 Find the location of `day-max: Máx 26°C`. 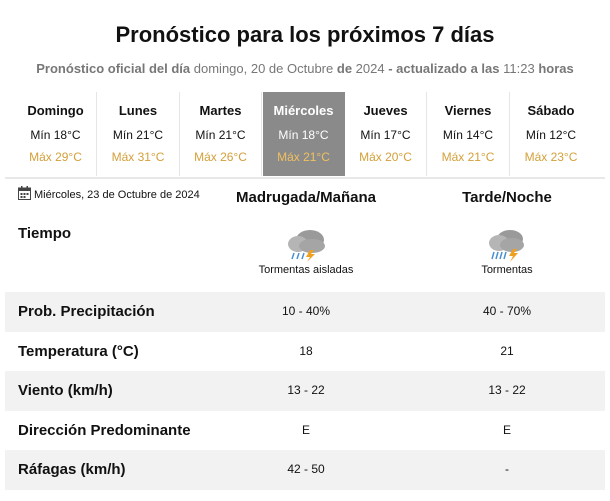

day-max: Máx 26°C is located at coordinates (220, 157).